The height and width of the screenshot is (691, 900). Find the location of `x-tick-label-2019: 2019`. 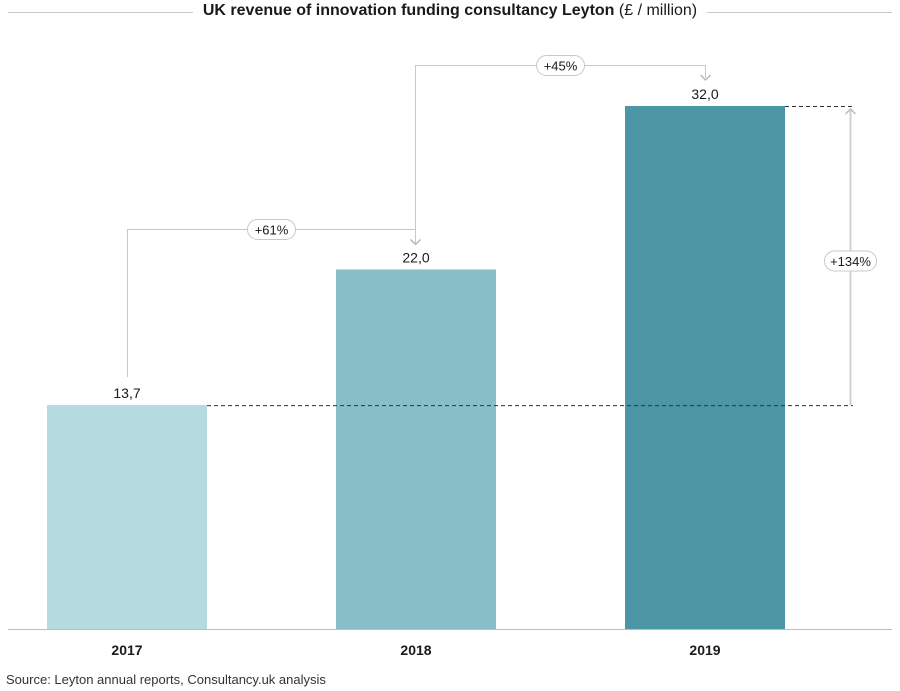

x-tick-label-2019: 2019 is located at coordinates (704, 650).